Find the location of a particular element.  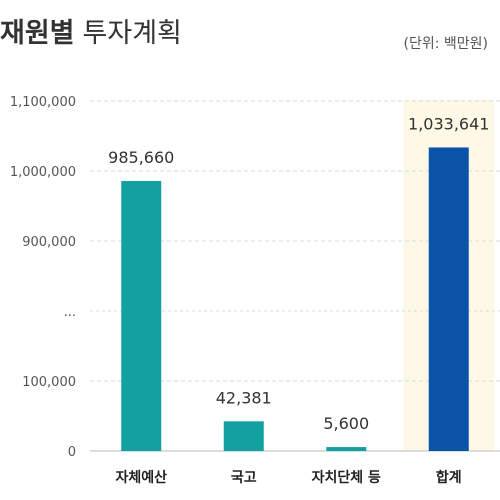

category-label: 합계 is located at coordinates (449, 477).